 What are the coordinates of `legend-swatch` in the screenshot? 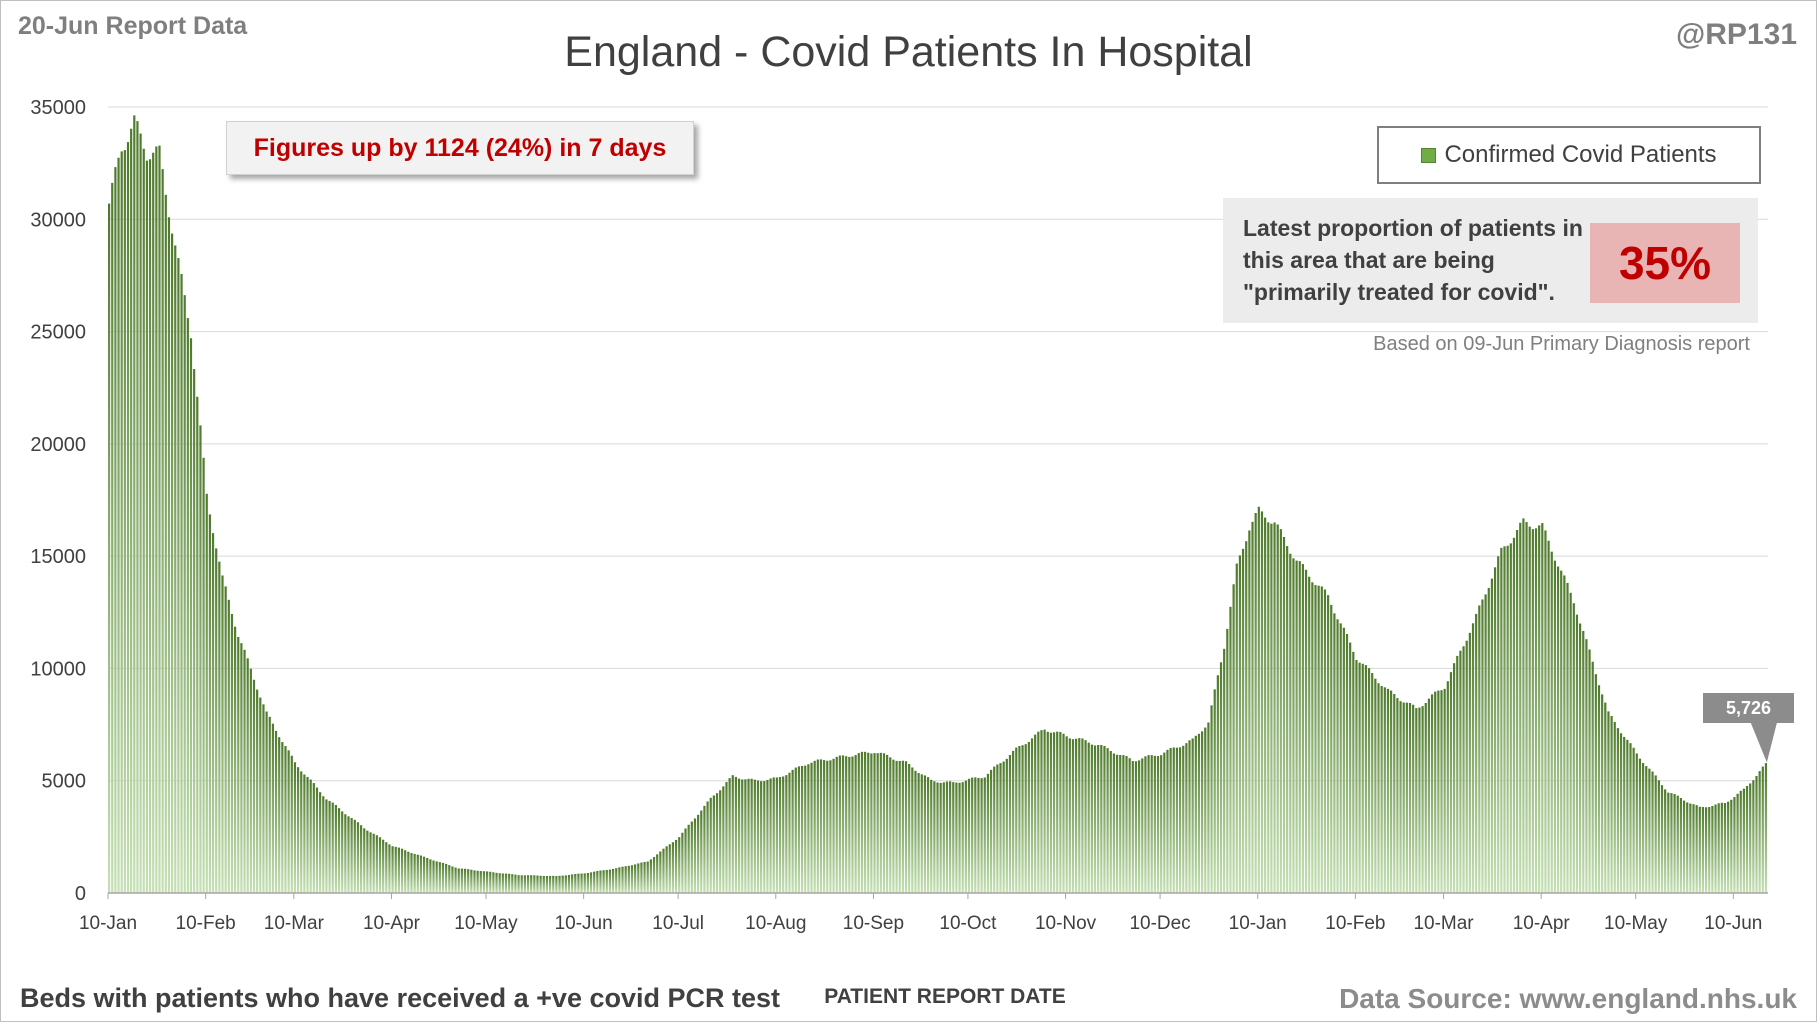 It's located at (1429, 155).